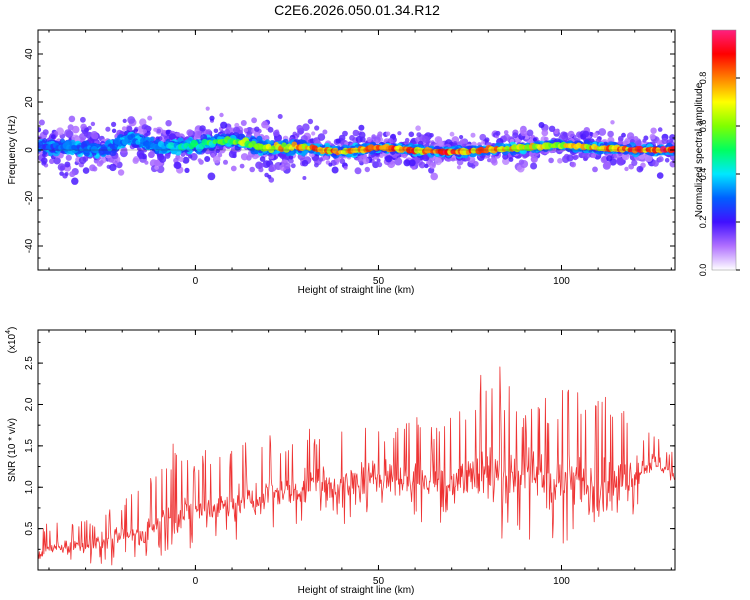  I want to click on colorbar-tick-label: 0.6, so click(703, 126).